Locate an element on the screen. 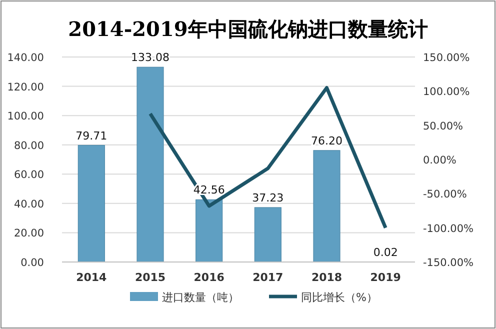 The width and height of the screenshot is (496, 329). y2-tick-label: -150.00% is located at coordinates (448, 263).